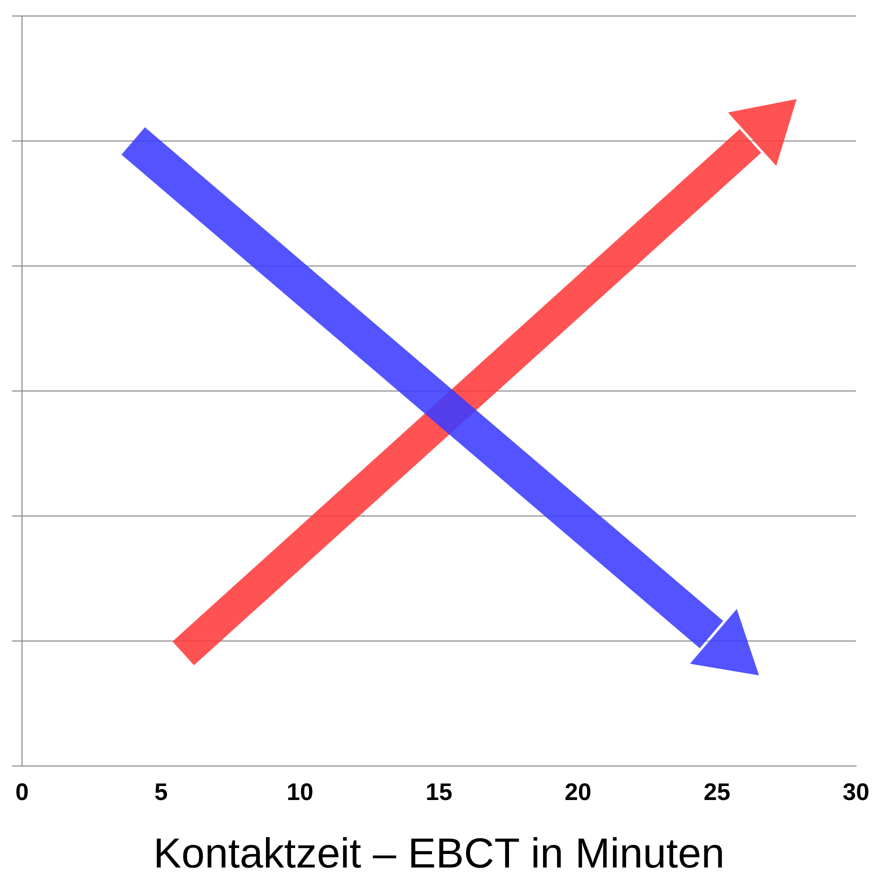 Image resolution: width=884 pixels, height=893 pixels. Describe the element at coordinates (856, 792) in the screenshot. I see `x-tick-label: 30` at that location.